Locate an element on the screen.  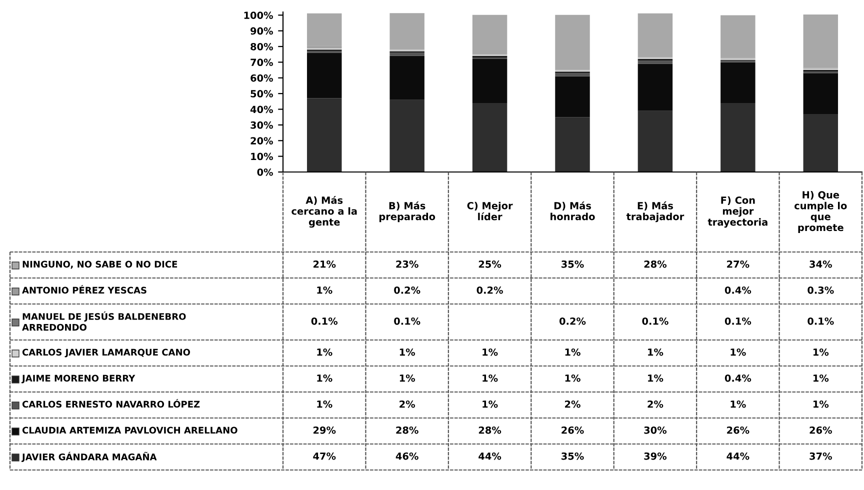
data-label: 39% is located at coordinates (655, 456).